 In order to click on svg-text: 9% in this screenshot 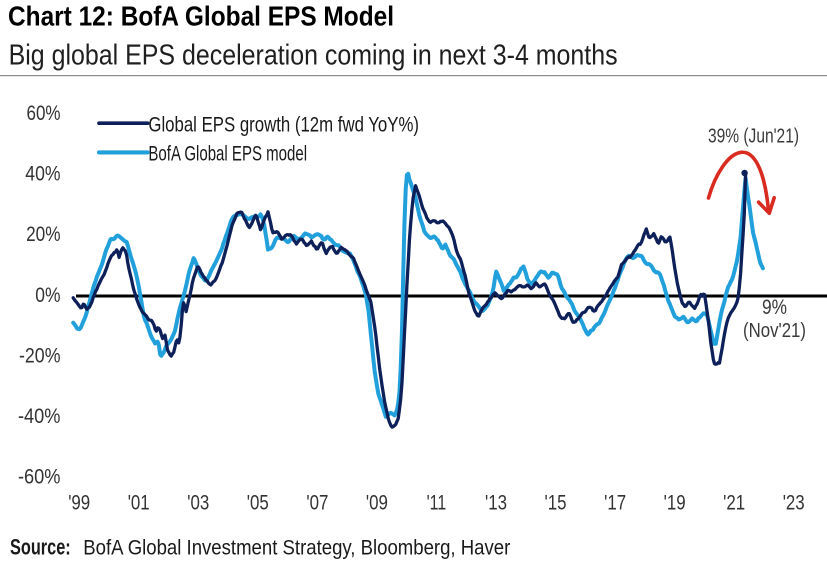, I will do `click(774, 307)`.